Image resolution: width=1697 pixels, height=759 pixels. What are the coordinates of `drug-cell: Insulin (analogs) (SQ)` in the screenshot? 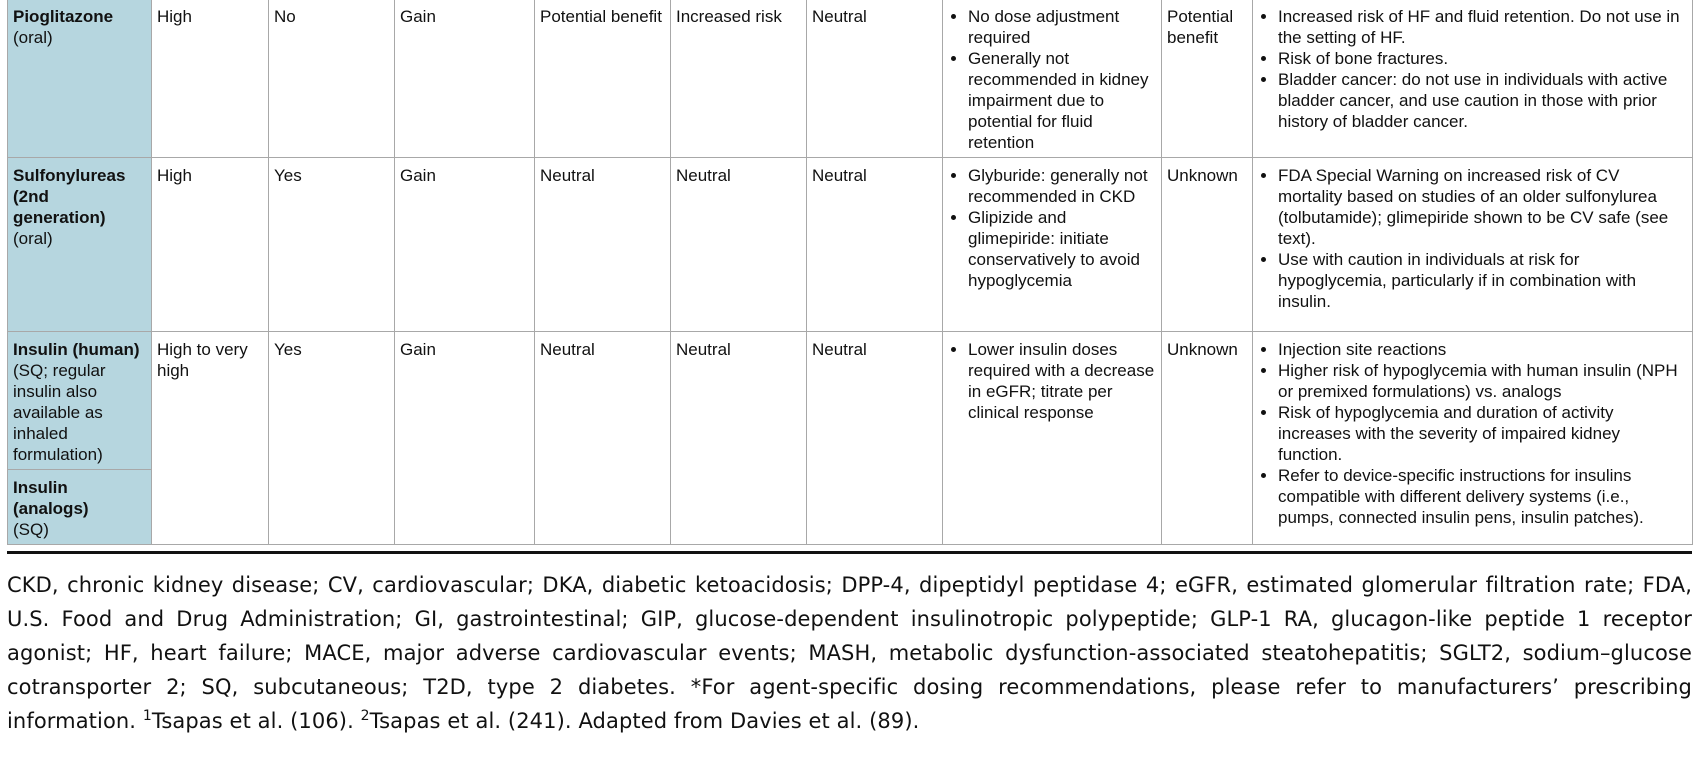 It's located at (79, 507).